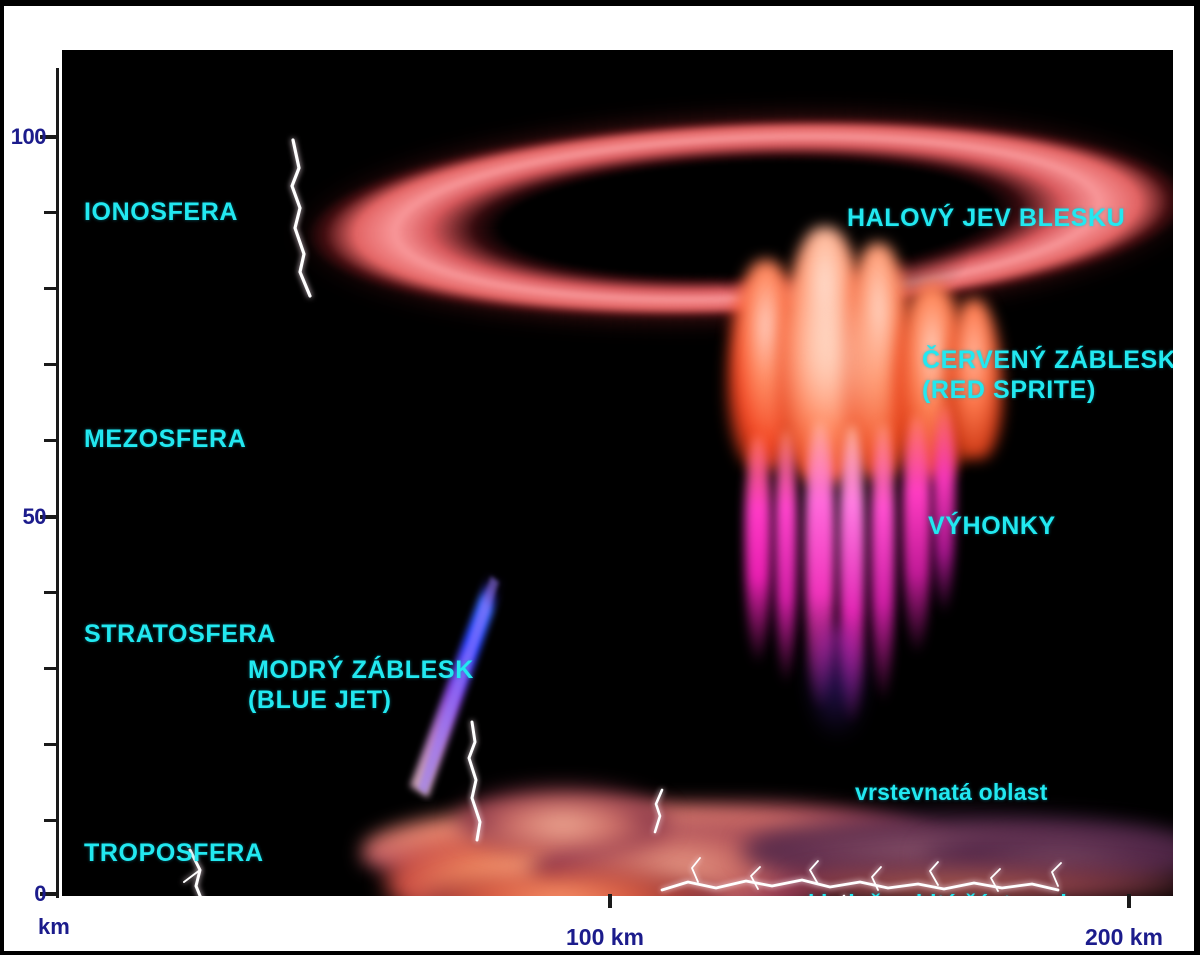  I want to click on y-axis-label-100: 100, so click(28, 136).